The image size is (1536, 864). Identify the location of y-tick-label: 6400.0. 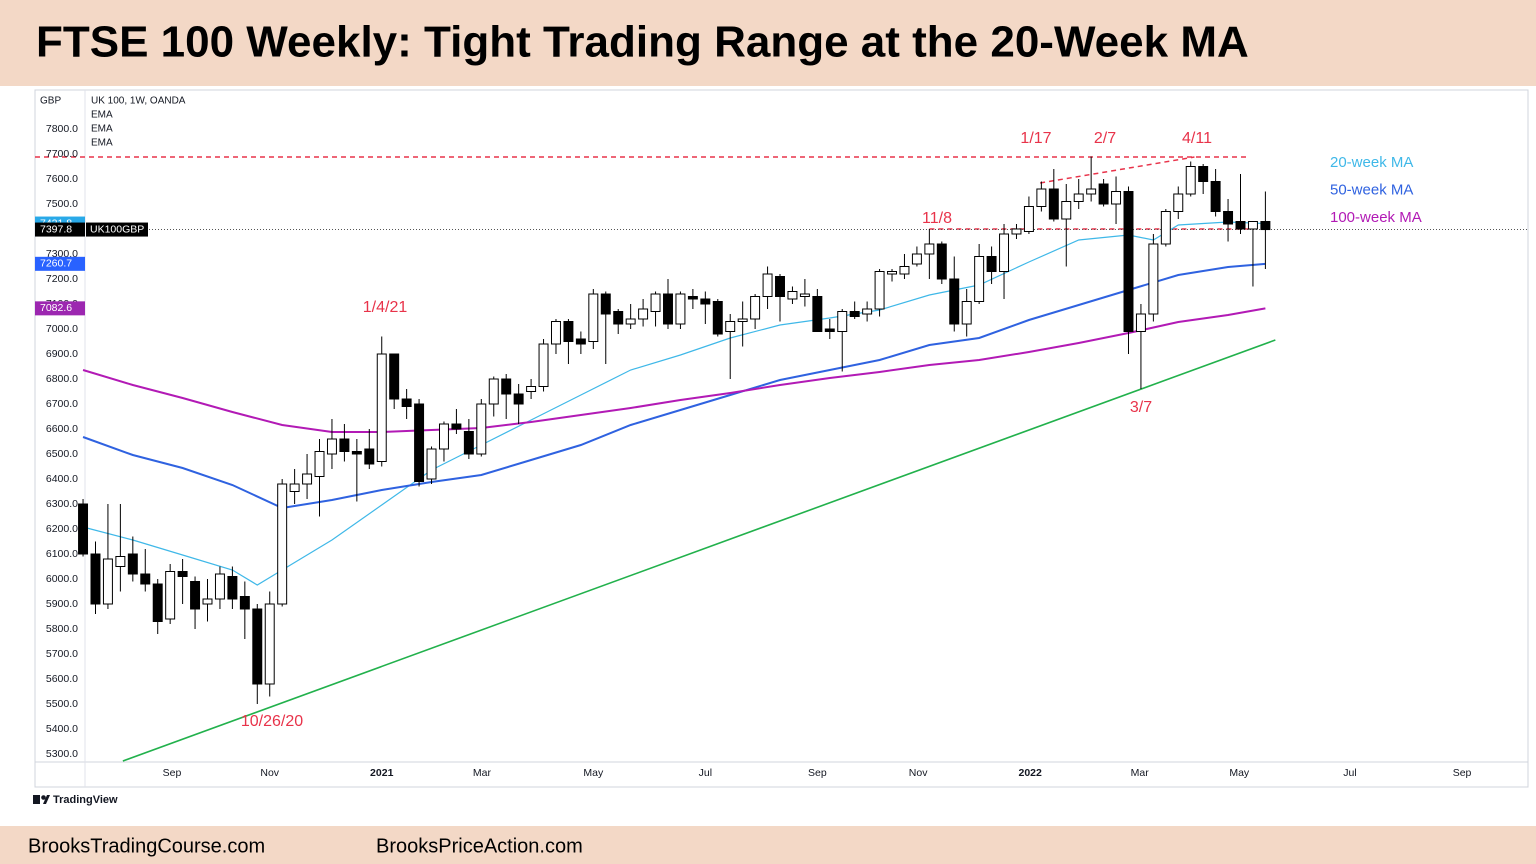
(62, 479).